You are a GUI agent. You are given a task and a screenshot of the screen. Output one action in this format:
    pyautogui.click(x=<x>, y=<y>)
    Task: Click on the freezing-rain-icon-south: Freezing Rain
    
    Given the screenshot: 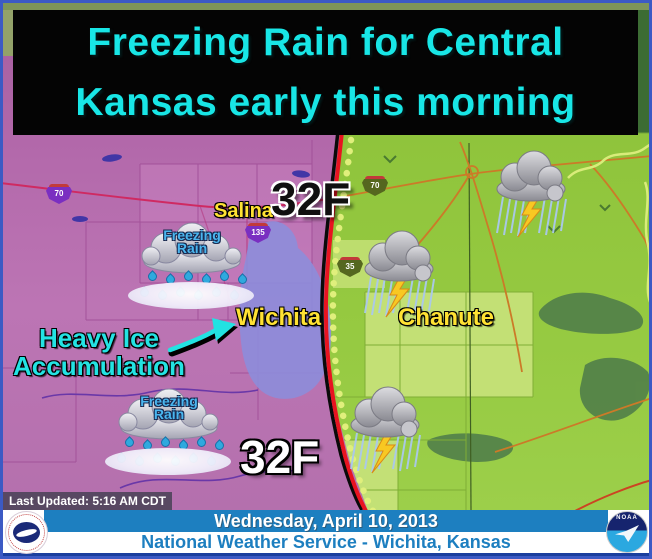 What is the action you would take?
    pyautogui.click(x=169, y=432)
    